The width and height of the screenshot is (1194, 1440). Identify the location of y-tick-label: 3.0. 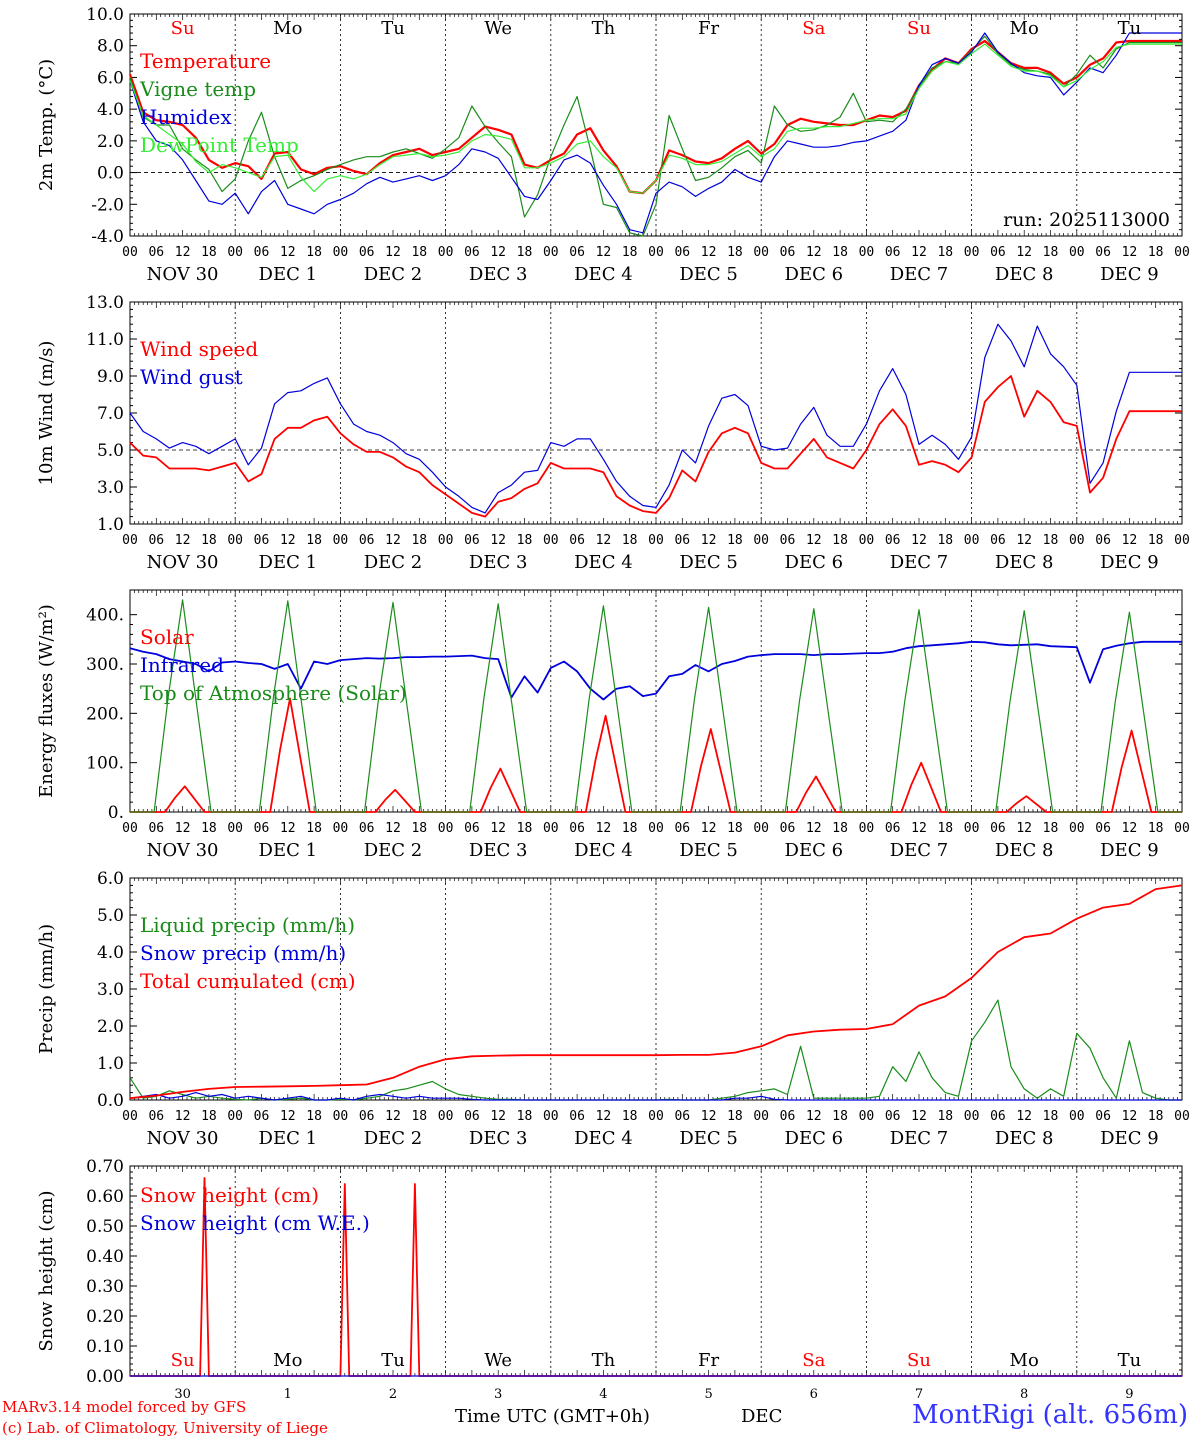
(110, 990).